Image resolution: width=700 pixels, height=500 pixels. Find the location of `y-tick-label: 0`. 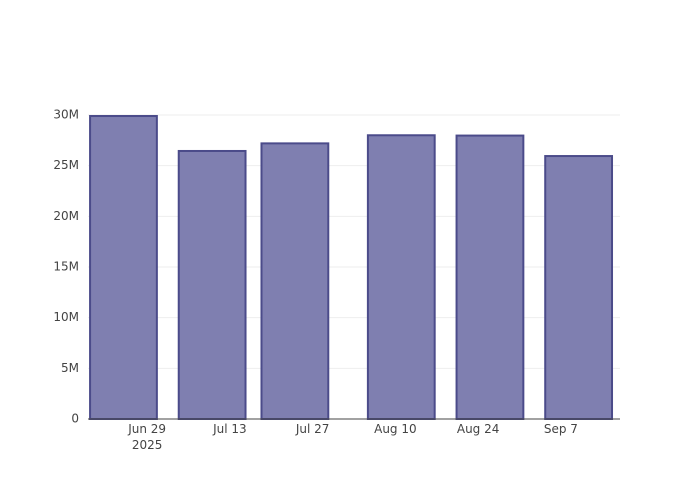

y-tick-label: 0 is located at coordinates (75, 419).